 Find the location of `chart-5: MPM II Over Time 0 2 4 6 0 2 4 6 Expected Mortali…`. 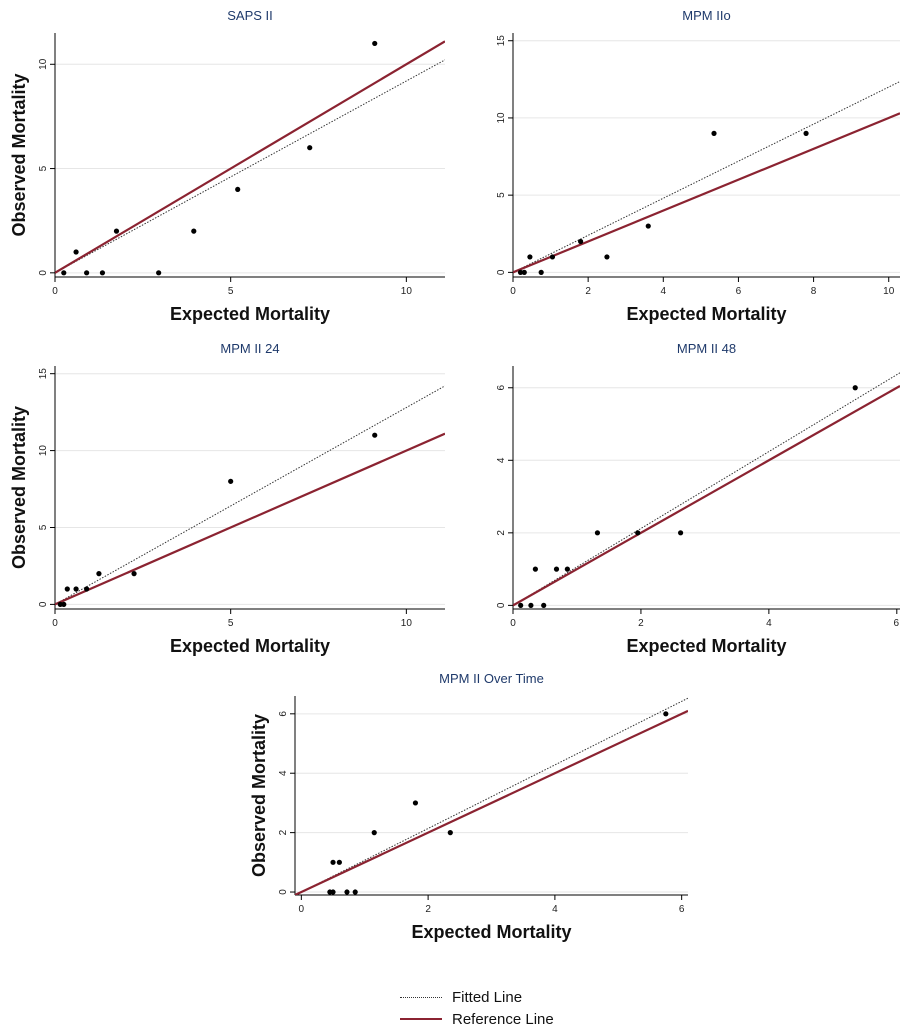

chart-5: MPM II Over Time 0 2 4 6 0 2 4 6 Expected Mortali… is located at coordinates (468, 806).